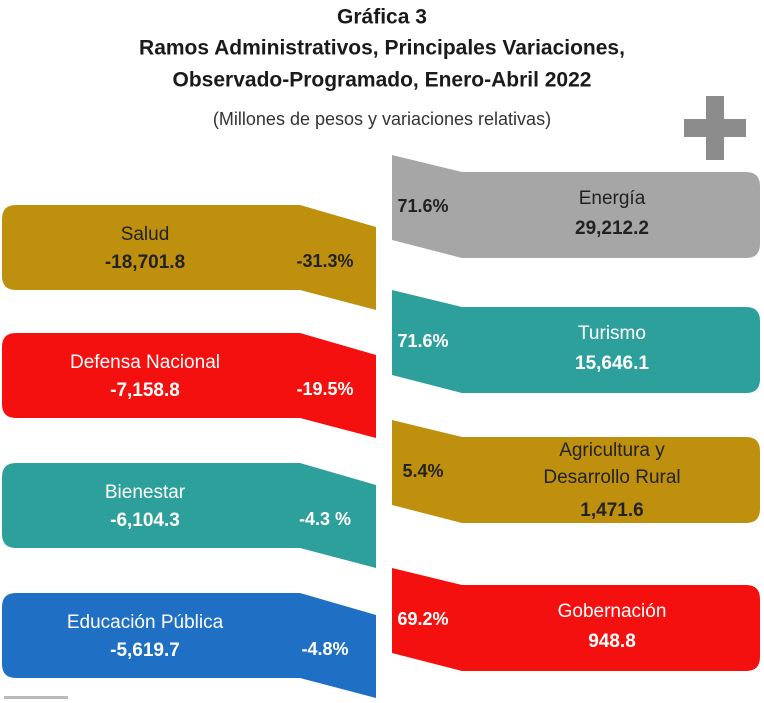  What do you see at coordinates (324, 649) in the screenshot?
I see `ramo-change: -4.8%` at bounding box center [324, 649].